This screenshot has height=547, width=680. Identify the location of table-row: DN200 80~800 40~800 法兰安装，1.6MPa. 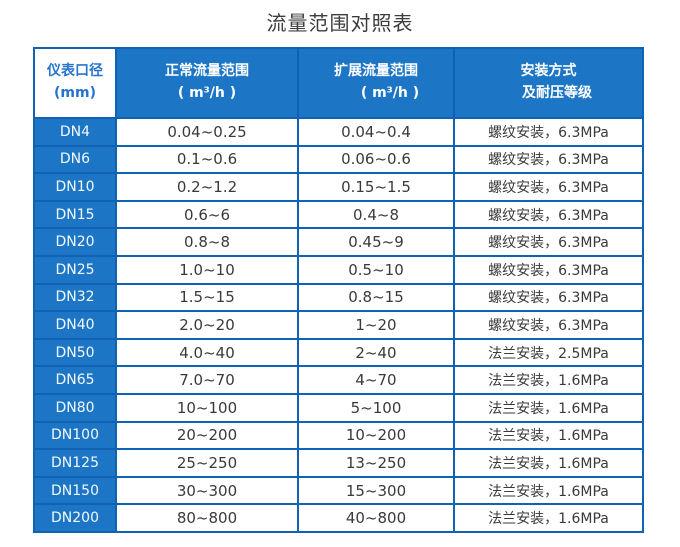
(338, 518).